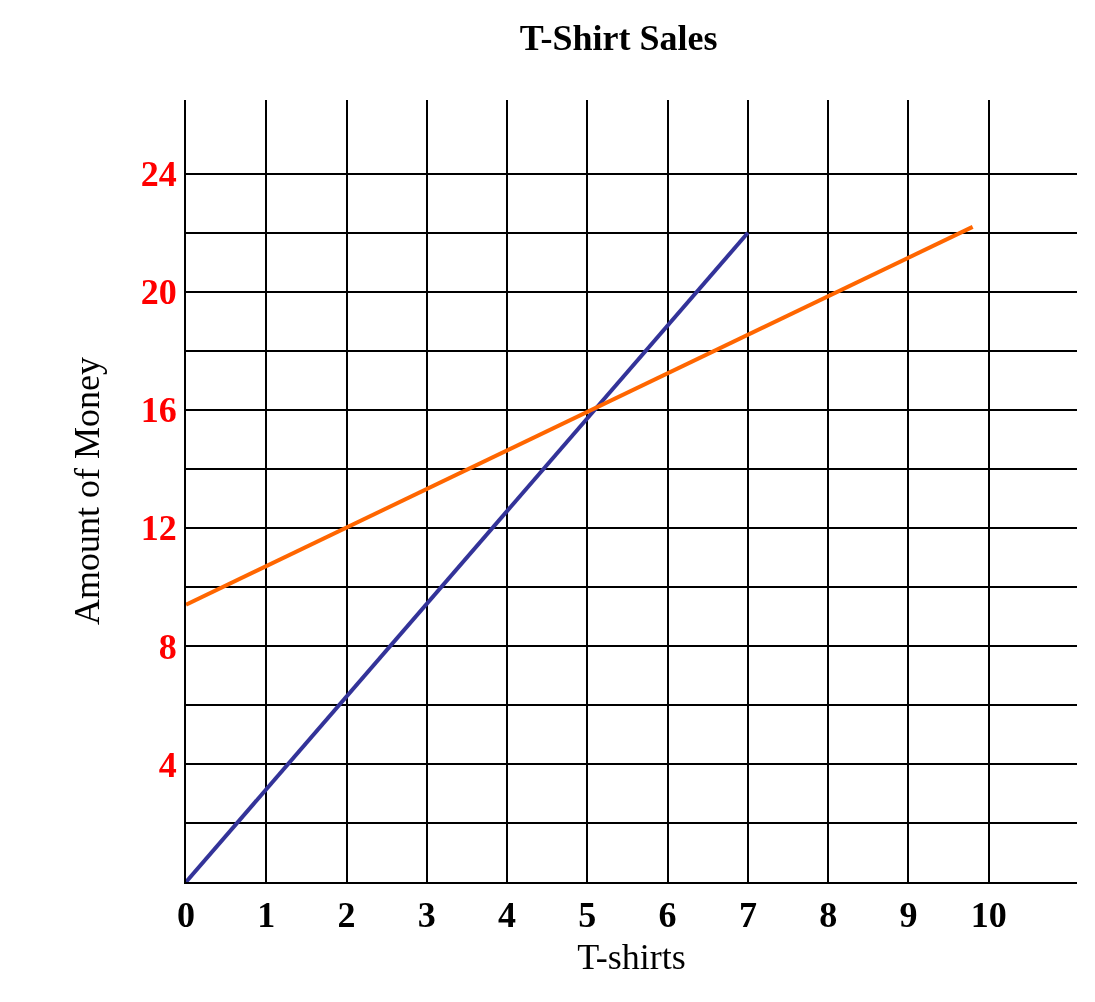 The width and height of the screenshot is (1095, 1002). I want to click on y-tick-label: 20, so click(158, 292).